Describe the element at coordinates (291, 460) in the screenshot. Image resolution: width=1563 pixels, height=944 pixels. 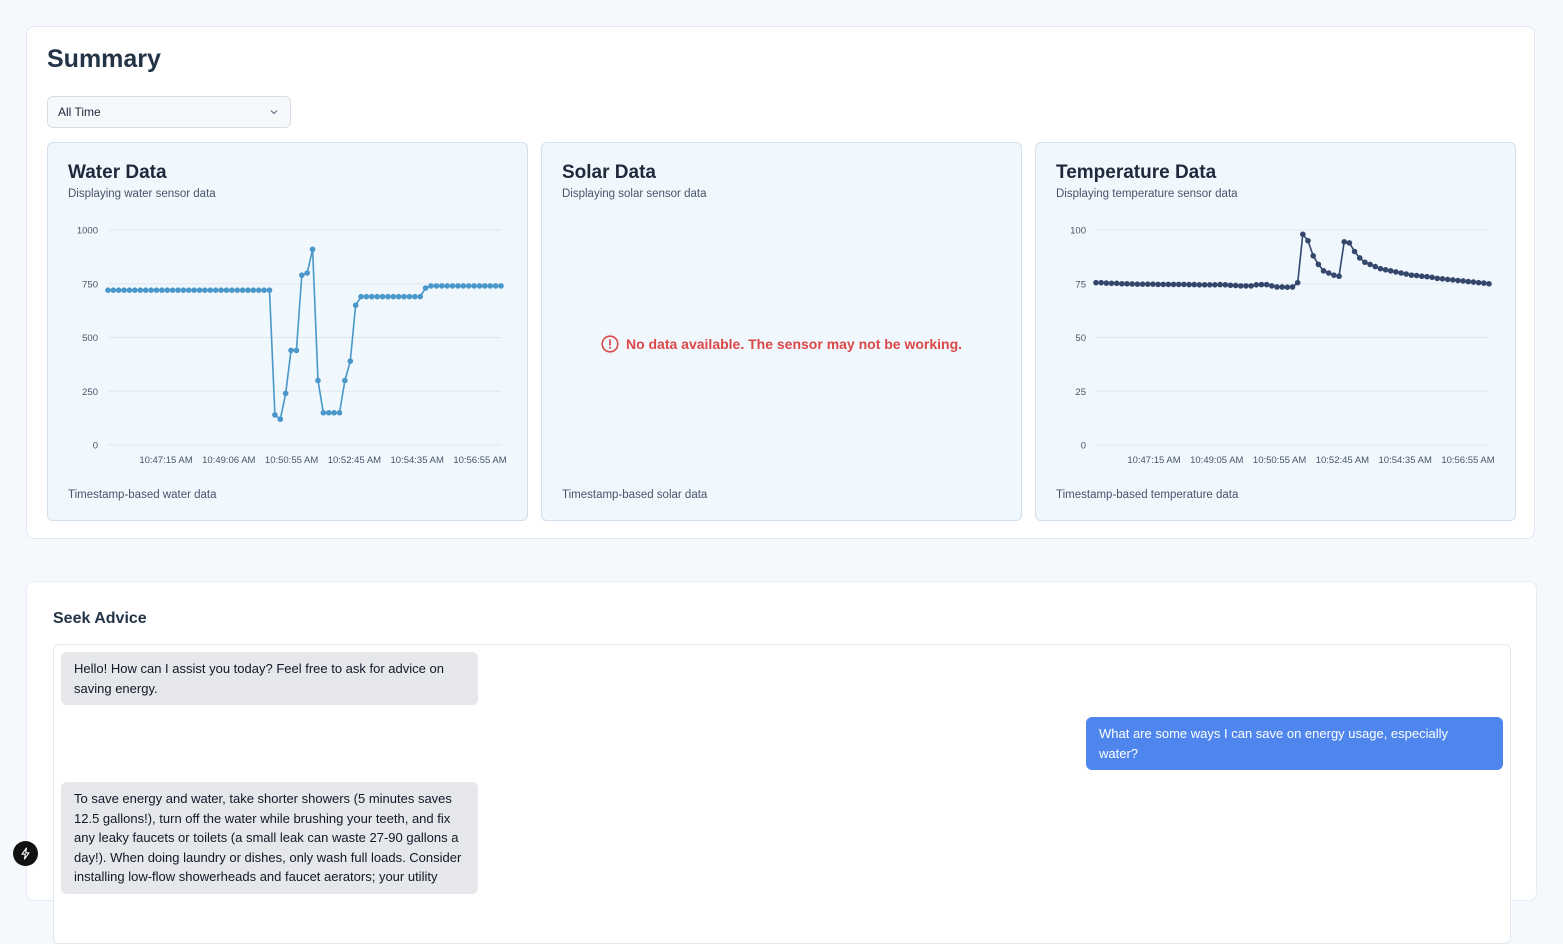
I see `water-x-tick-label: 10:50:55 AM` at that location.